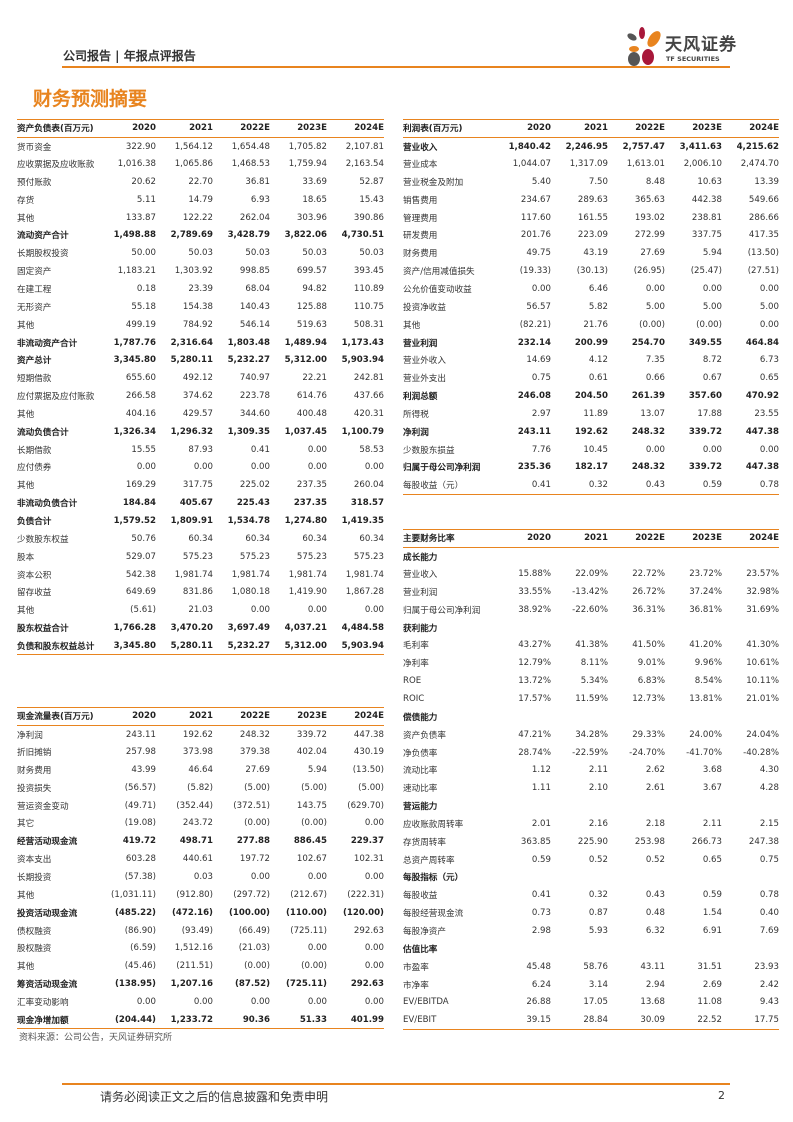 The width and height of the screenshot is (793, 1122). What do you see at coordinates (196, 841) in the screenshot?
I see `cell-value: 498.71` at bounding box center [196, 841].